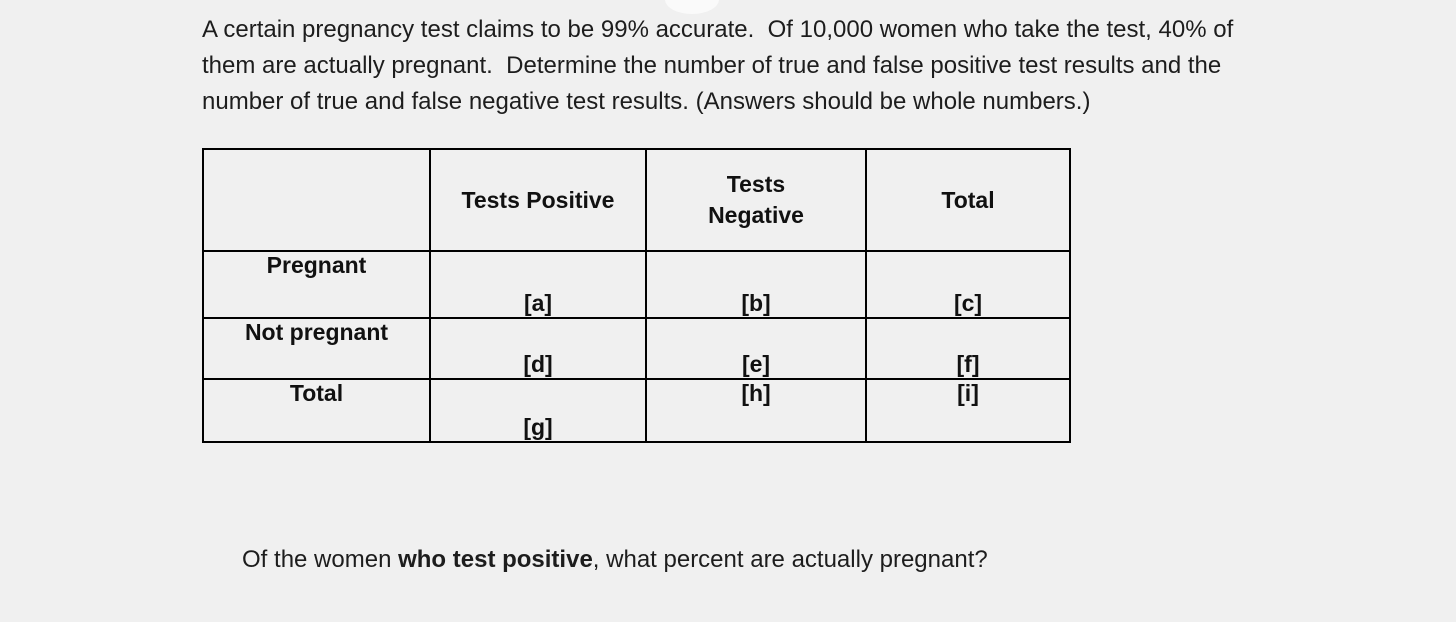  I want to click on answer-cell-a: [a], so click(538, 284).